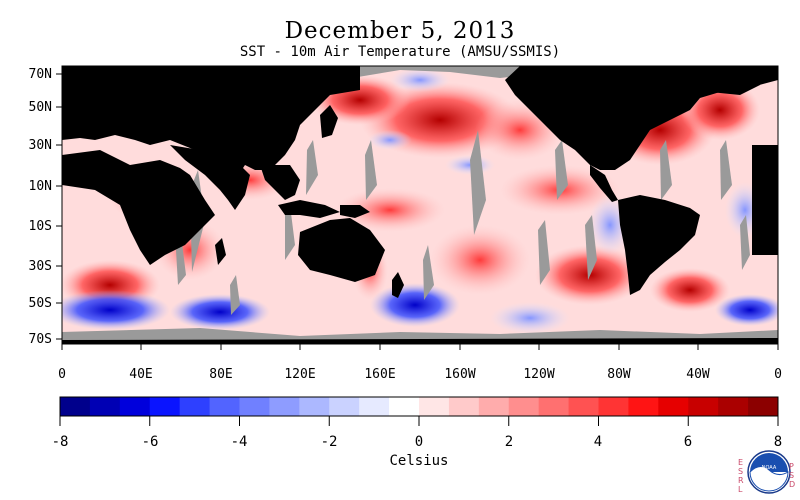 The height and width of the screenshot is (500, 800). What do you see at coordinates (40, 145) in the screenshot?
I see `lat-label: 30N` at bounding box center [40, 145].